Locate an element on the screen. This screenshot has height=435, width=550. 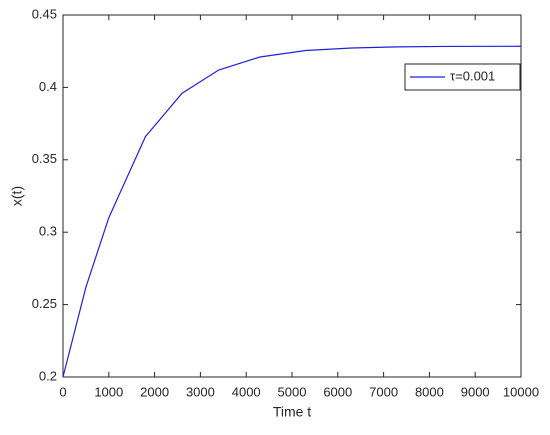
y-tick-label: 0.2 is located at coordinates (48, 375).